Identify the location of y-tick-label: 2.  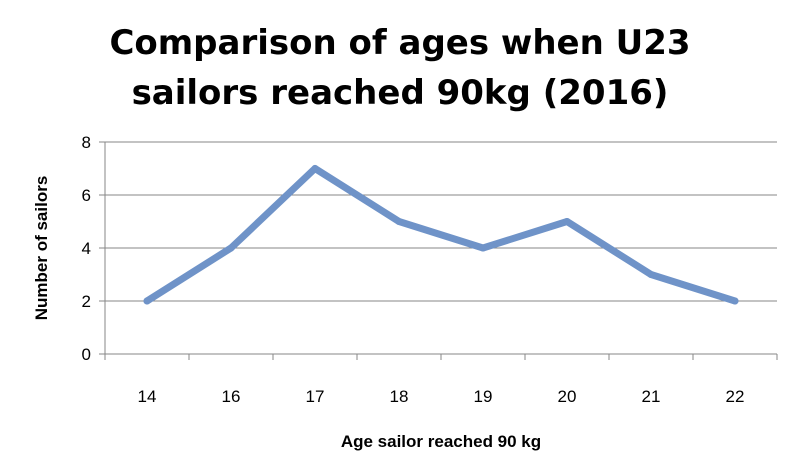
(86, 301).